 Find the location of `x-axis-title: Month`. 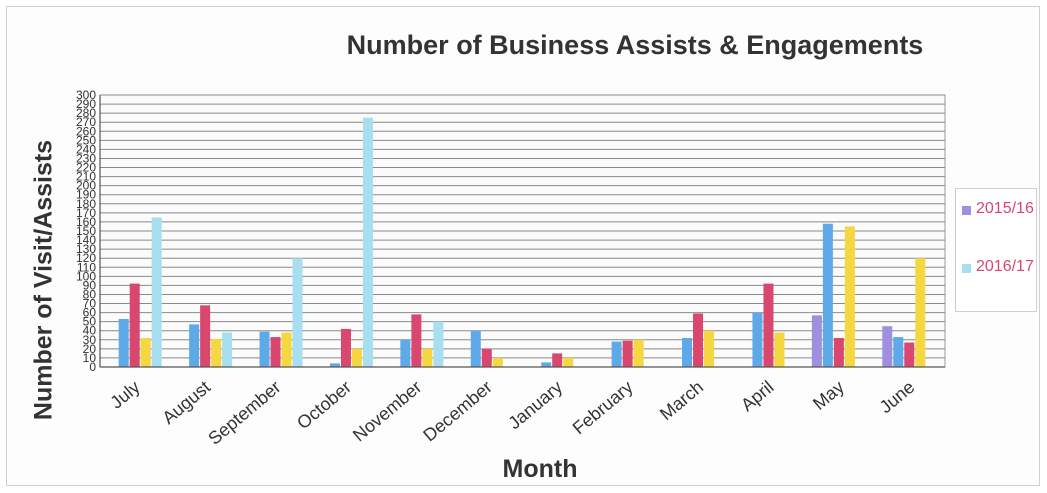

x-axis-title: Month is located at coordinates (540, 469).